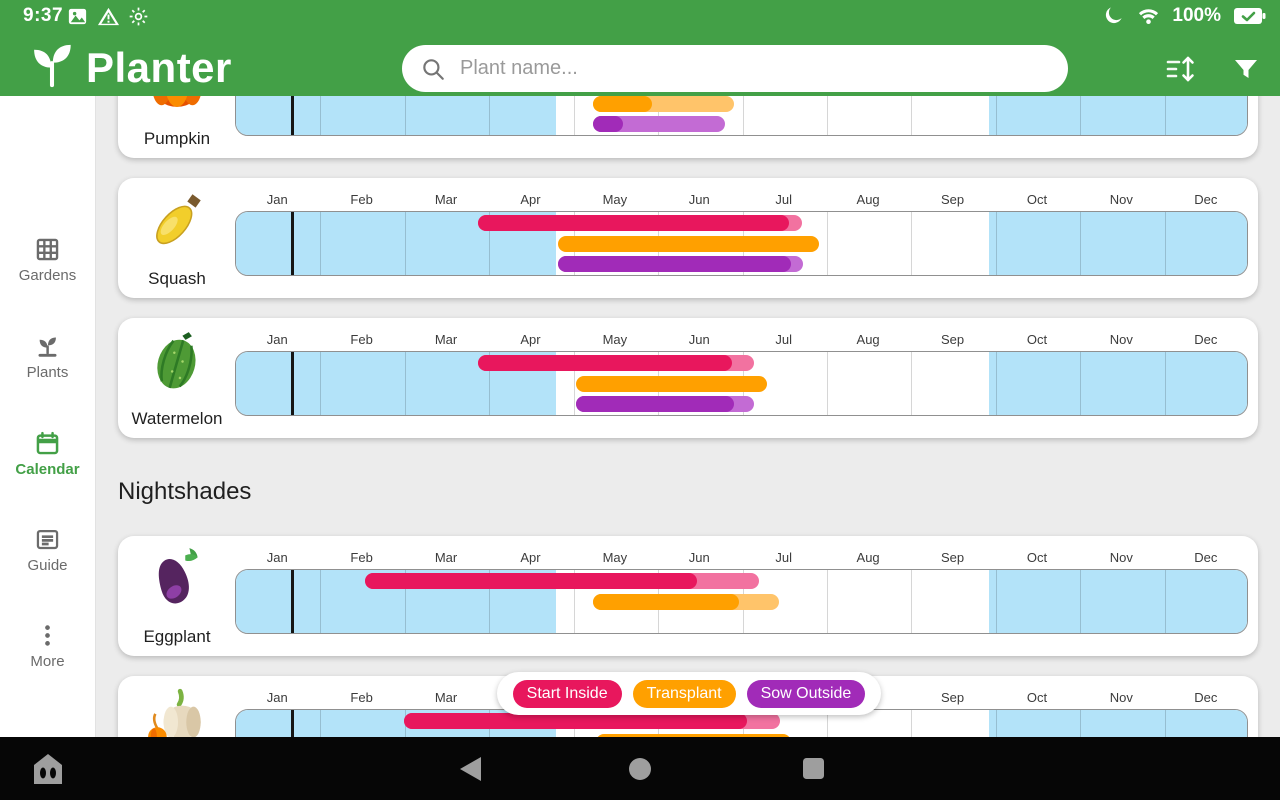 The height and width of the screenshot is (800, 1280). What do you see at coordinates (47, 249) in the screenshot?
I see `grid-icon` at bounding box center [47, 249].